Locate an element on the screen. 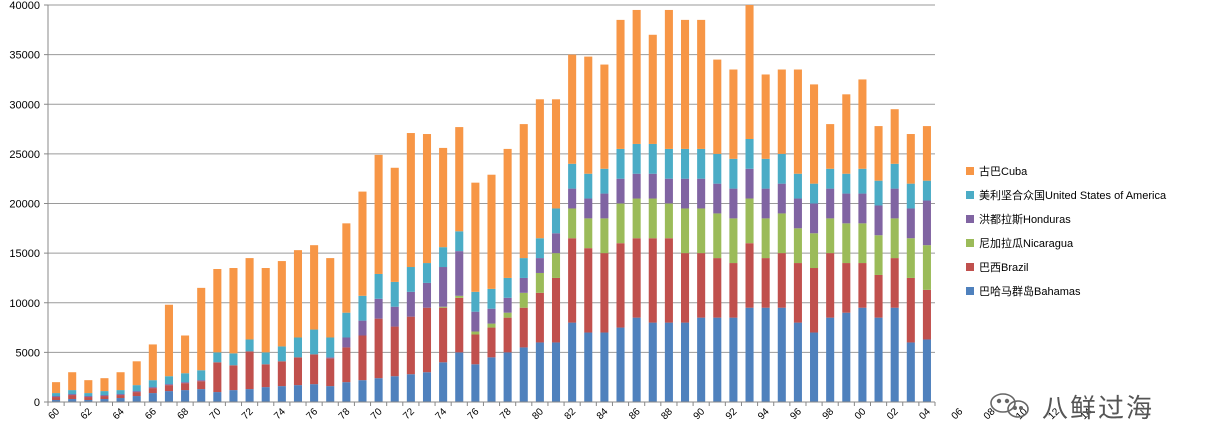 The image size is (1207, 427). y-tick-label: 35000 is located at coordinates (24, 56).